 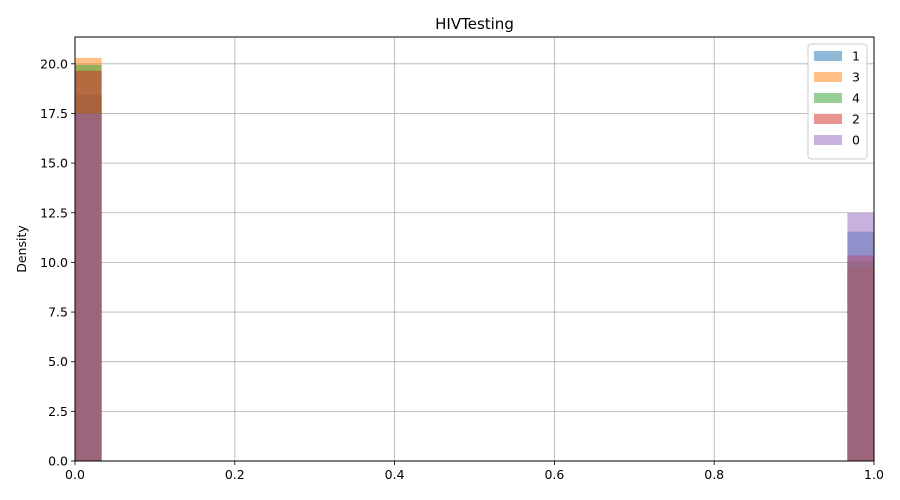 I want to click on y-tick-label: 0.0, so click(x=58, y=461).